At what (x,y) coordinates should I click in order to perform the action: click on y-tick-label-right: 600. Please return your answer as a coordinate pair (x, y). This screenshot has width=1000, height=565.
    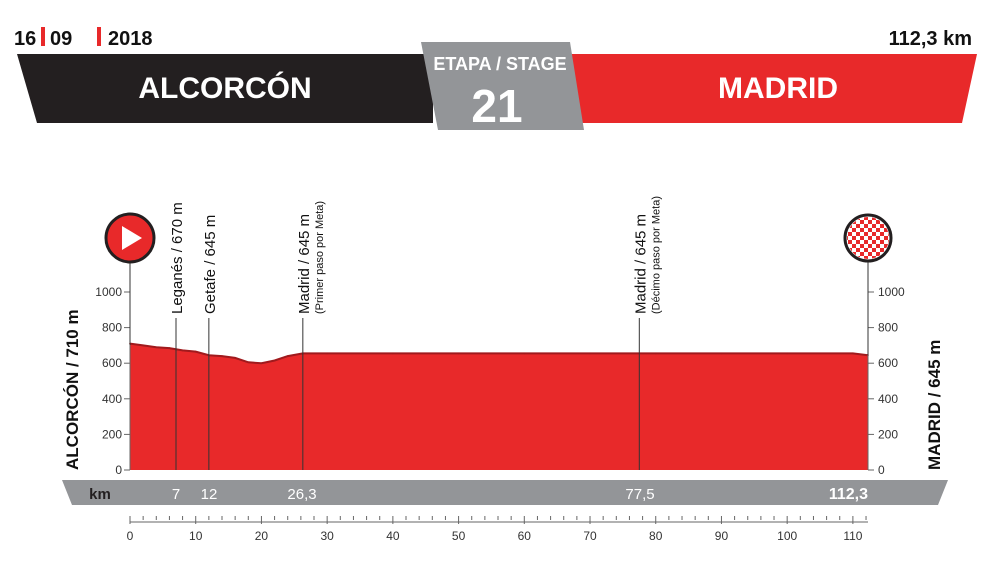
    Looking at the image, I should click on (888, 363).